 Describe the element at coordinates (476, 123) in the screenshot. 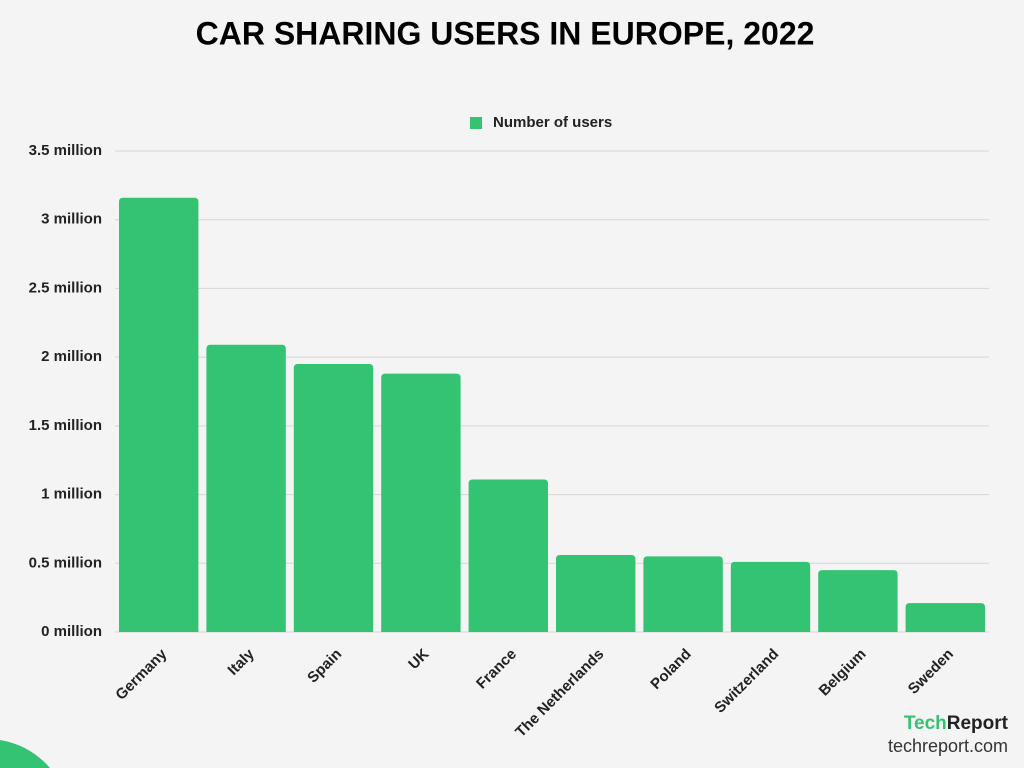

I see `legend-swatch` at that location.